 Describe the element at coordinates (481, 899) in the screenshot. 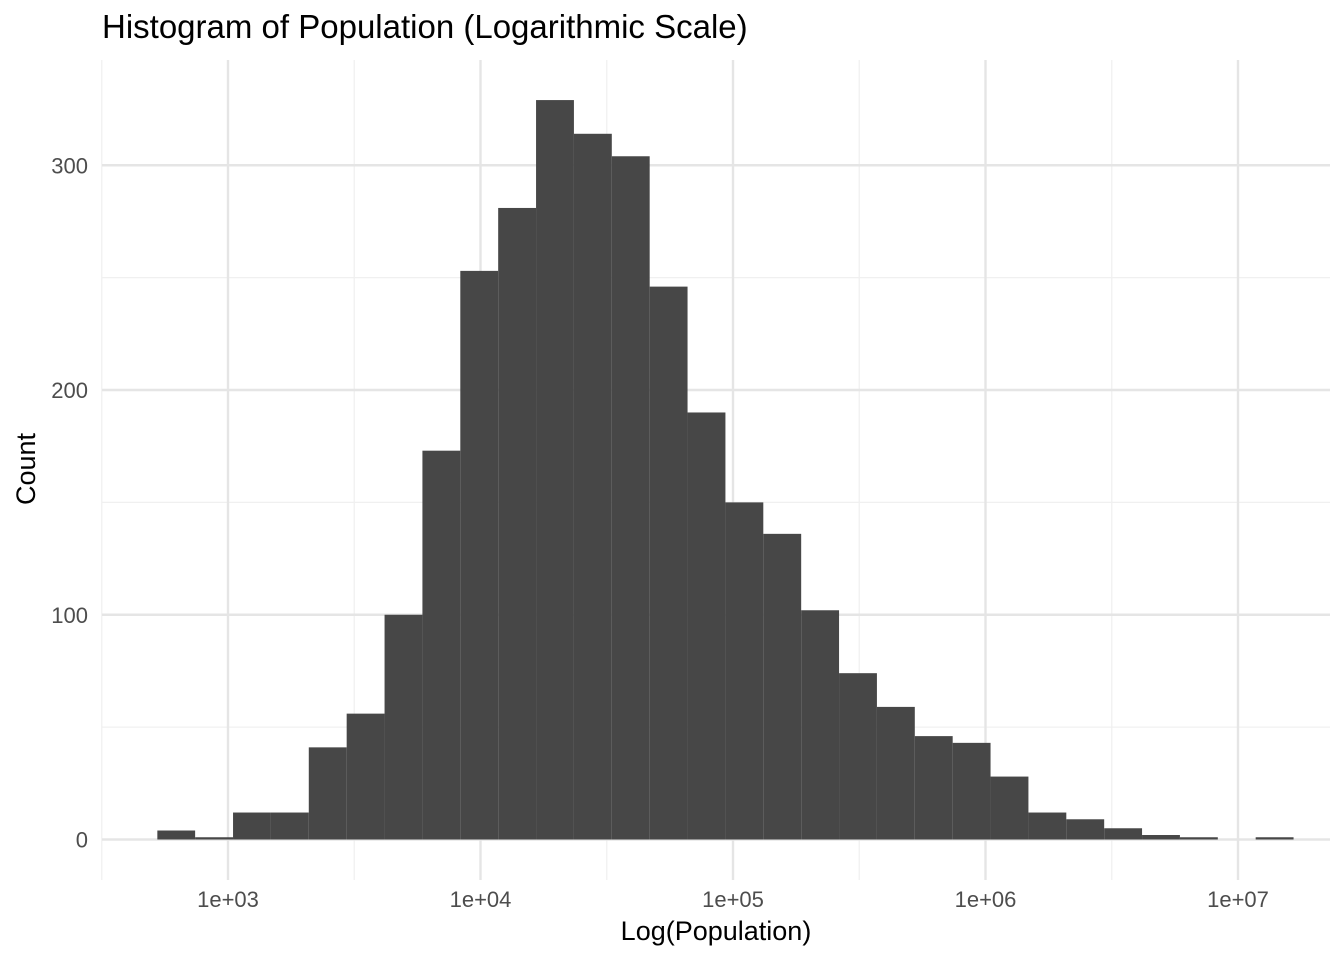

I see `x-tick-label: 1e+04` at that location.